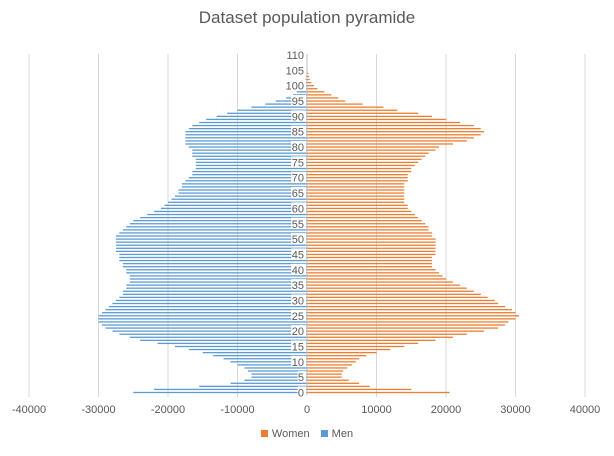 The height and width of the screenshot is (456, 614). What do you see at coordinates (168, 410) in the screenshot?
I see `x-tick-label: -20000` at bounding box center [168, 410].